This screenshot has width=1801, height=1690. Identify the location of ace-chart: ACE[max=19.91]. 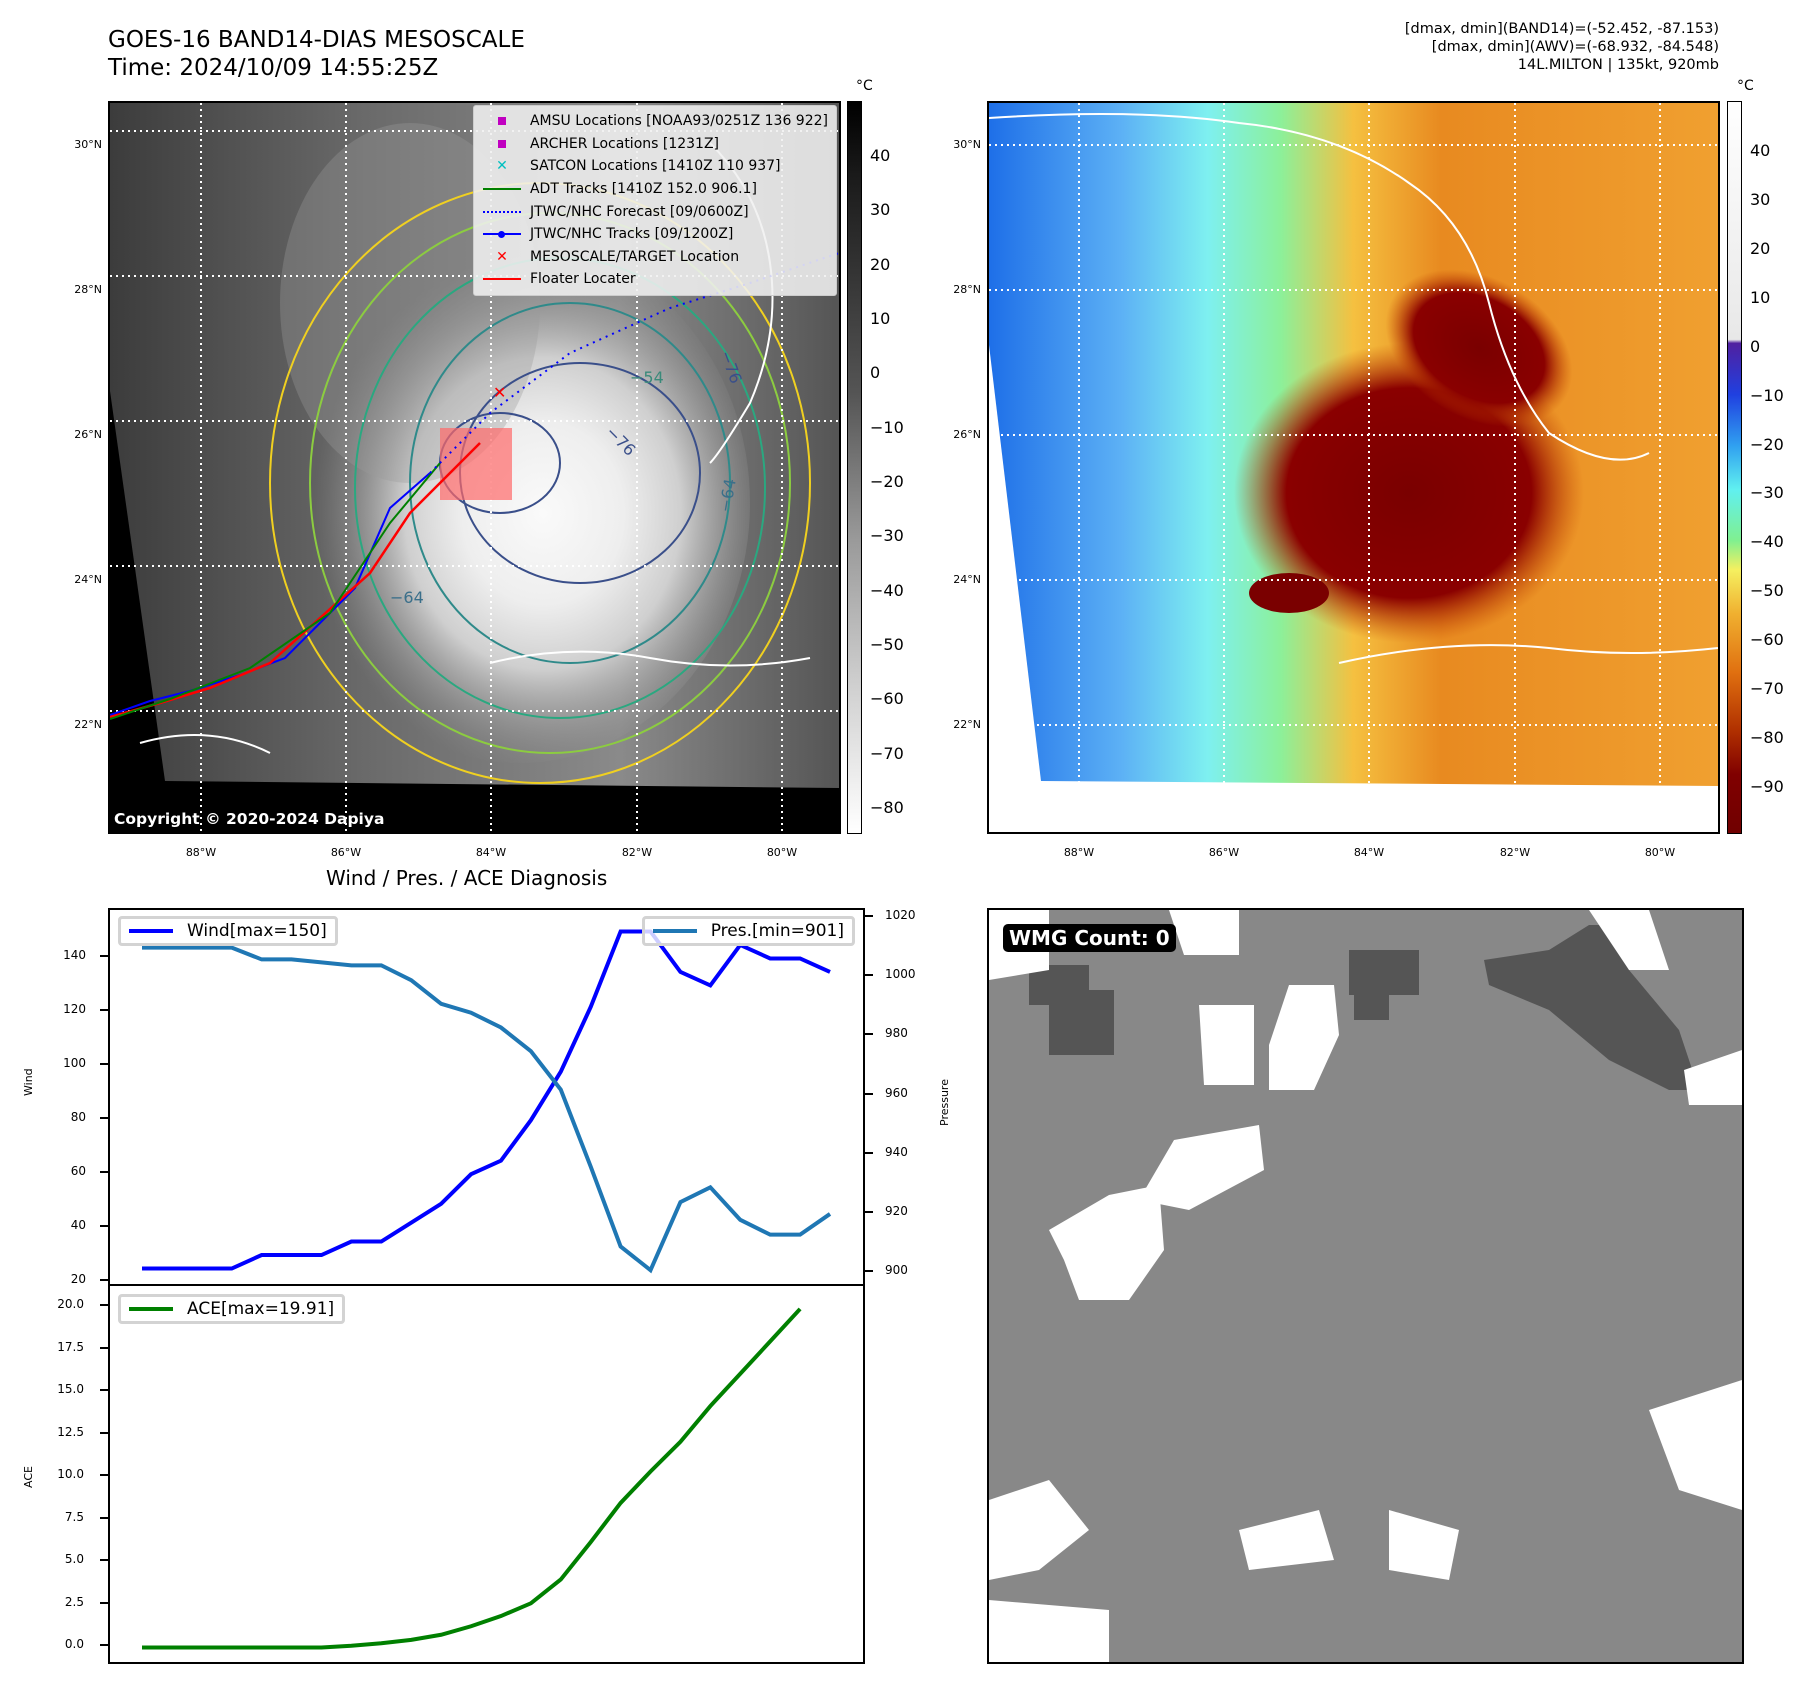
(486, 1474).